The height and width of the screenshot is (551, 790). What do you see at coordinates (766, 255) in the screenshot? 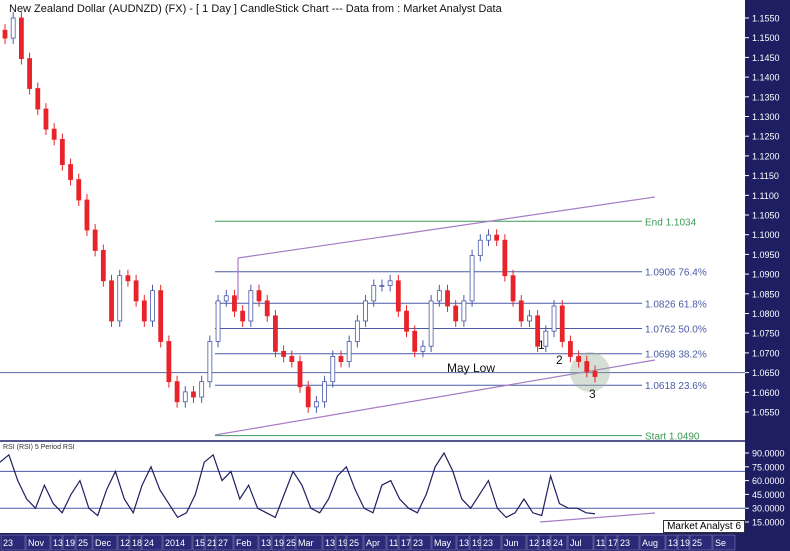
I see `price-tick-label: 1.0950` at bounding box center [766, 255].